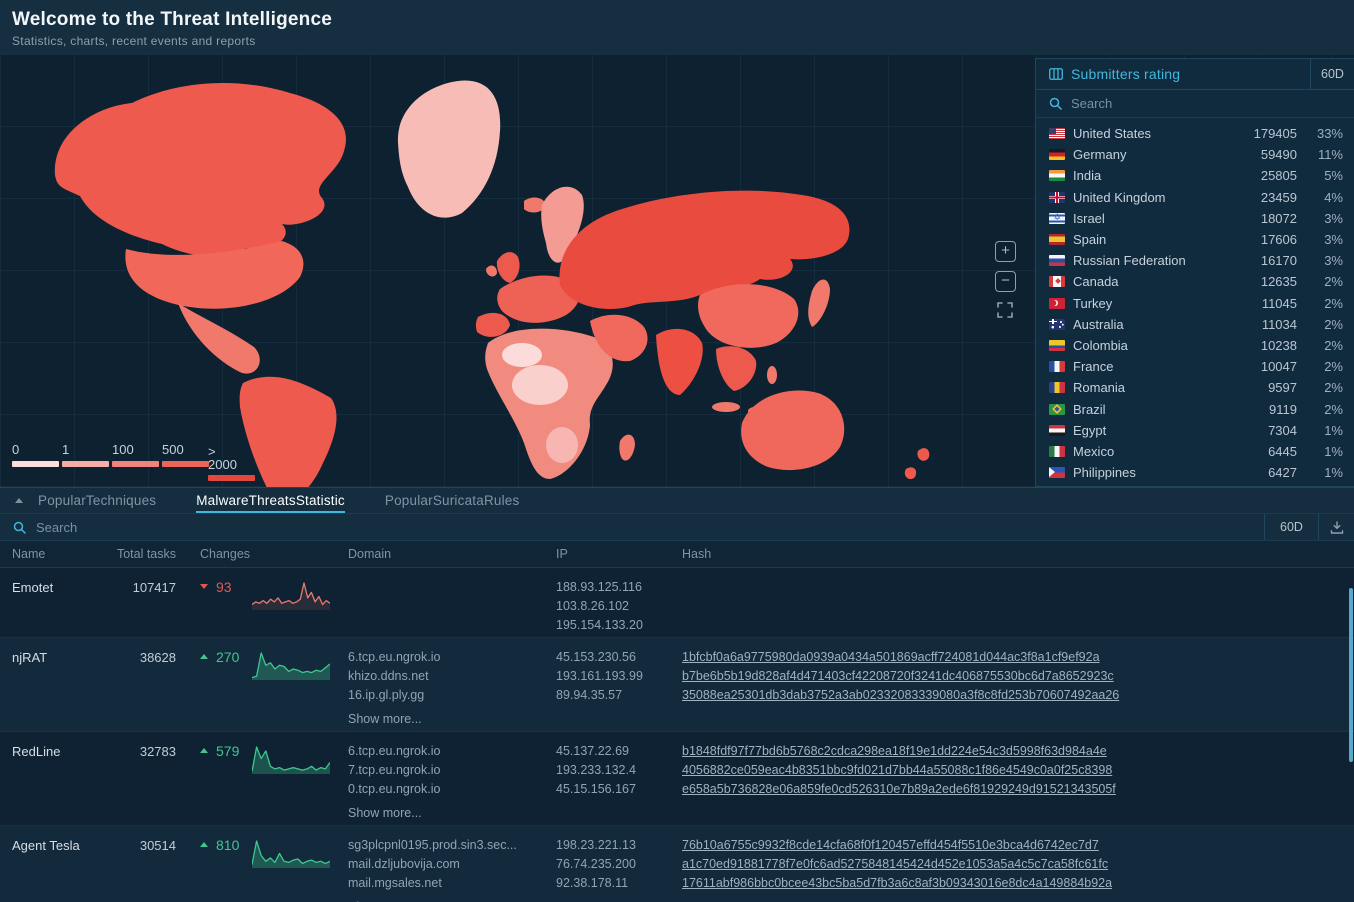 This screenshot has height=902, width=1354. What do you see at coordinates (288, 431) in the screenshot?
I see `map-region-south-america` at bounding box center [288, 431].